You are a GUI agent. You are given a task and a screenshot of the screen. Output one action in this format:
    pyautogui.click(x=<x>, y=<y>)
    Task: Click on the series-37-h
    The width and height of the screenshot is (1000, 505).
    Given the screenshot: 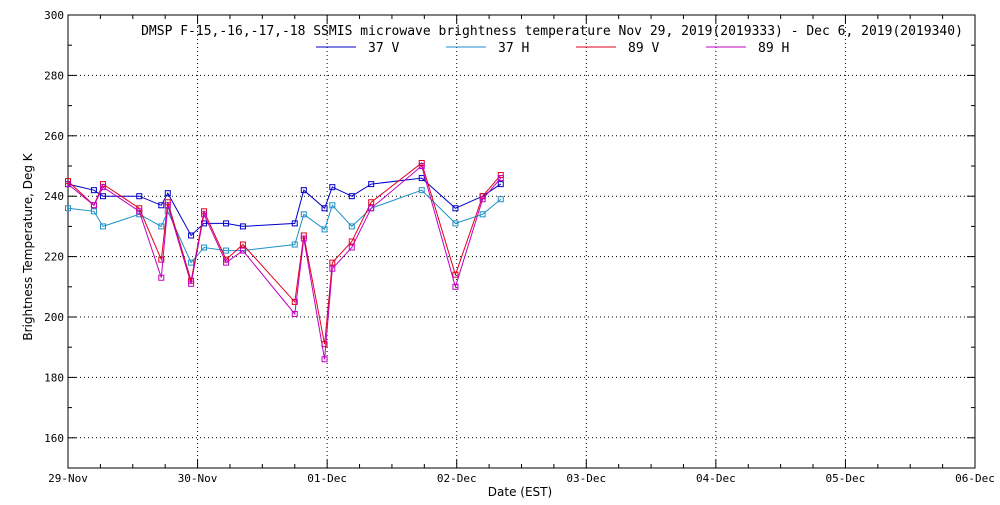 What is the action you would take?
    pyautogui.click(x=284, y=226)
    